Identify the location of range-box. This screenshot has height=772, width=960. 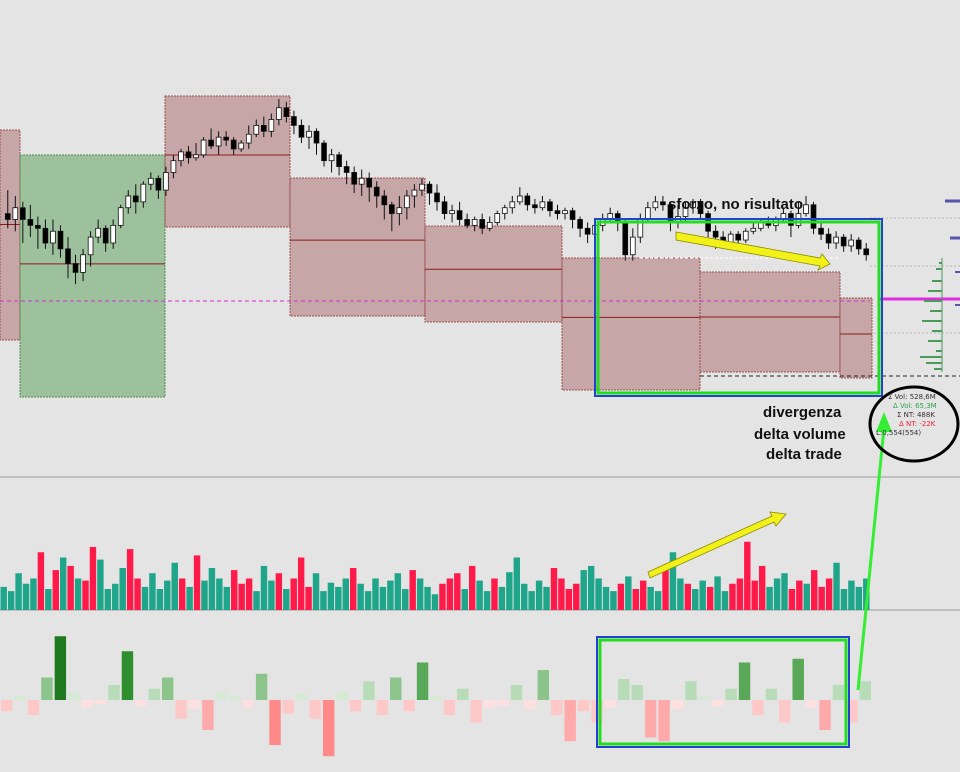
(493, 274).